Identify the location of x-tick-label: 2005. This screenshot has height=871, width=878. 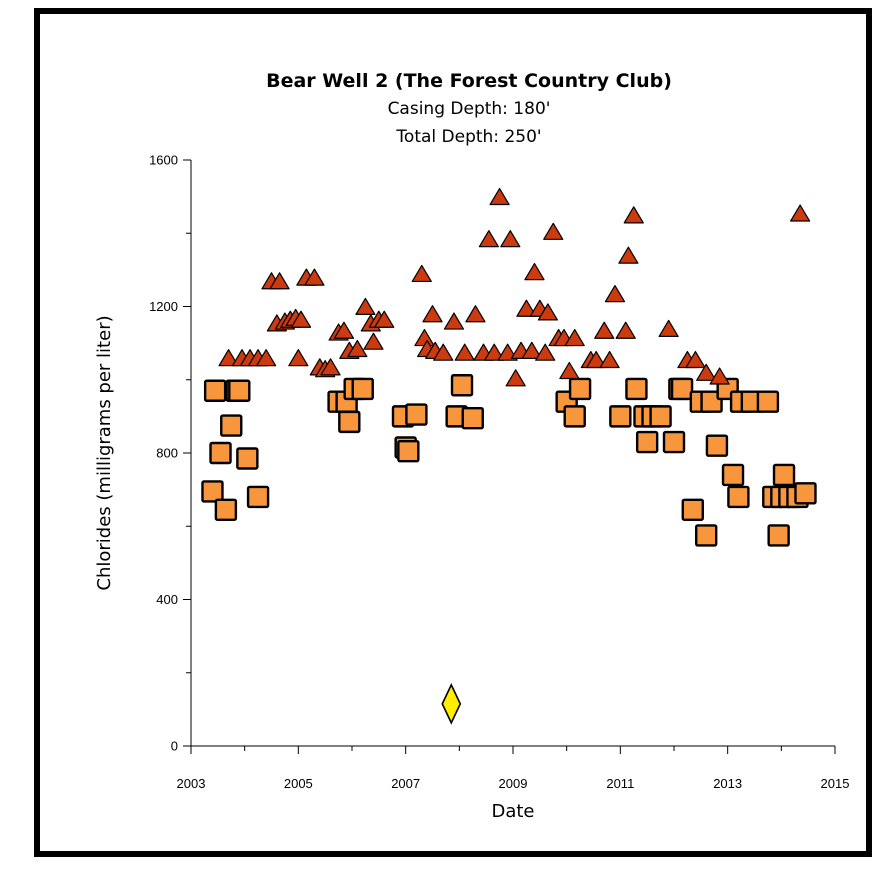
(298, 783).